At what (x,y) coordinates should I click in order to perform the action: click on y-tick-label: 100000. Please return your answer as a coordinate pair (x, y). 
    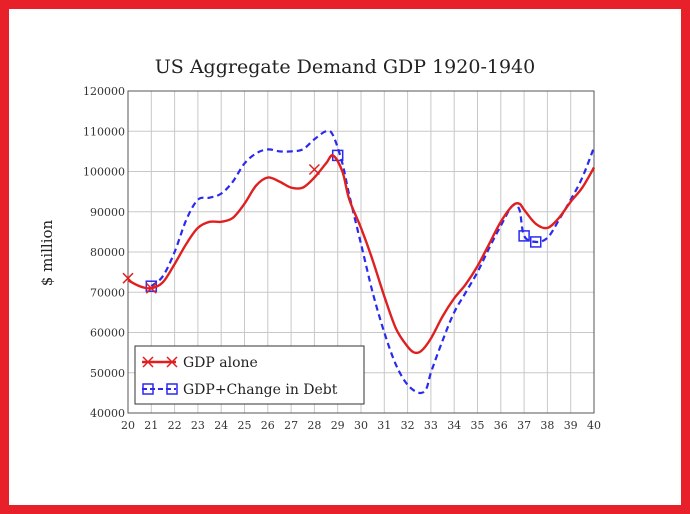
    Looking at the image, I should click on (104, 172).